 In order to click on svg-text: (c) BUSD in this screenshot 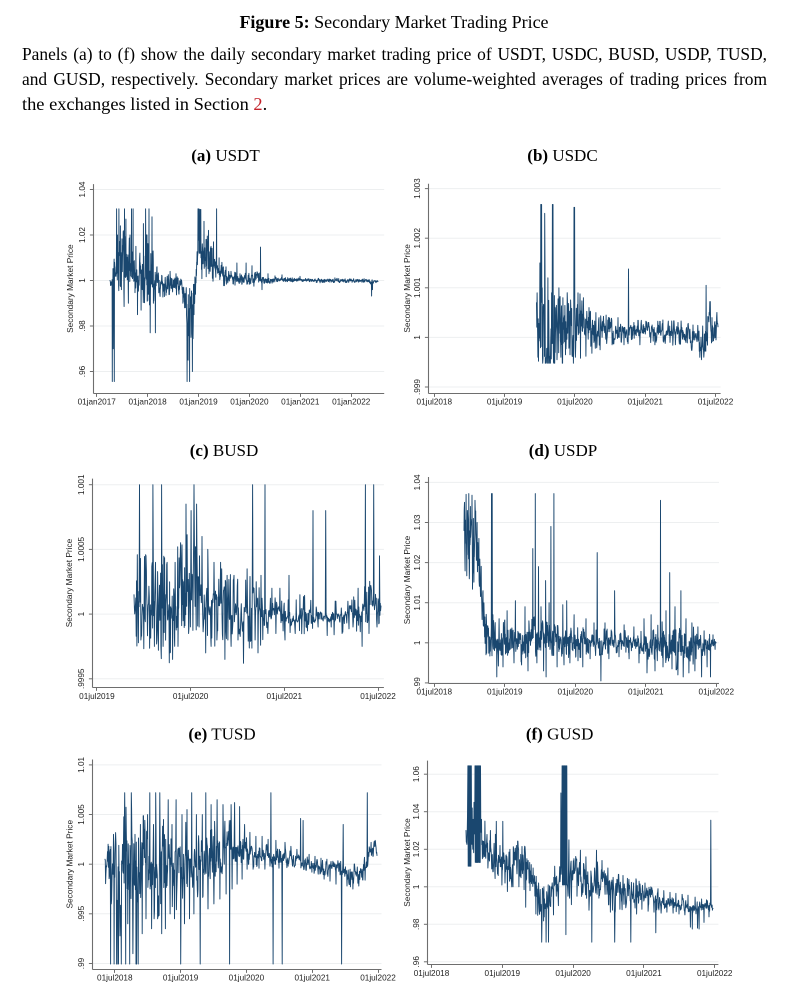, I will do `click(224, 450)`.